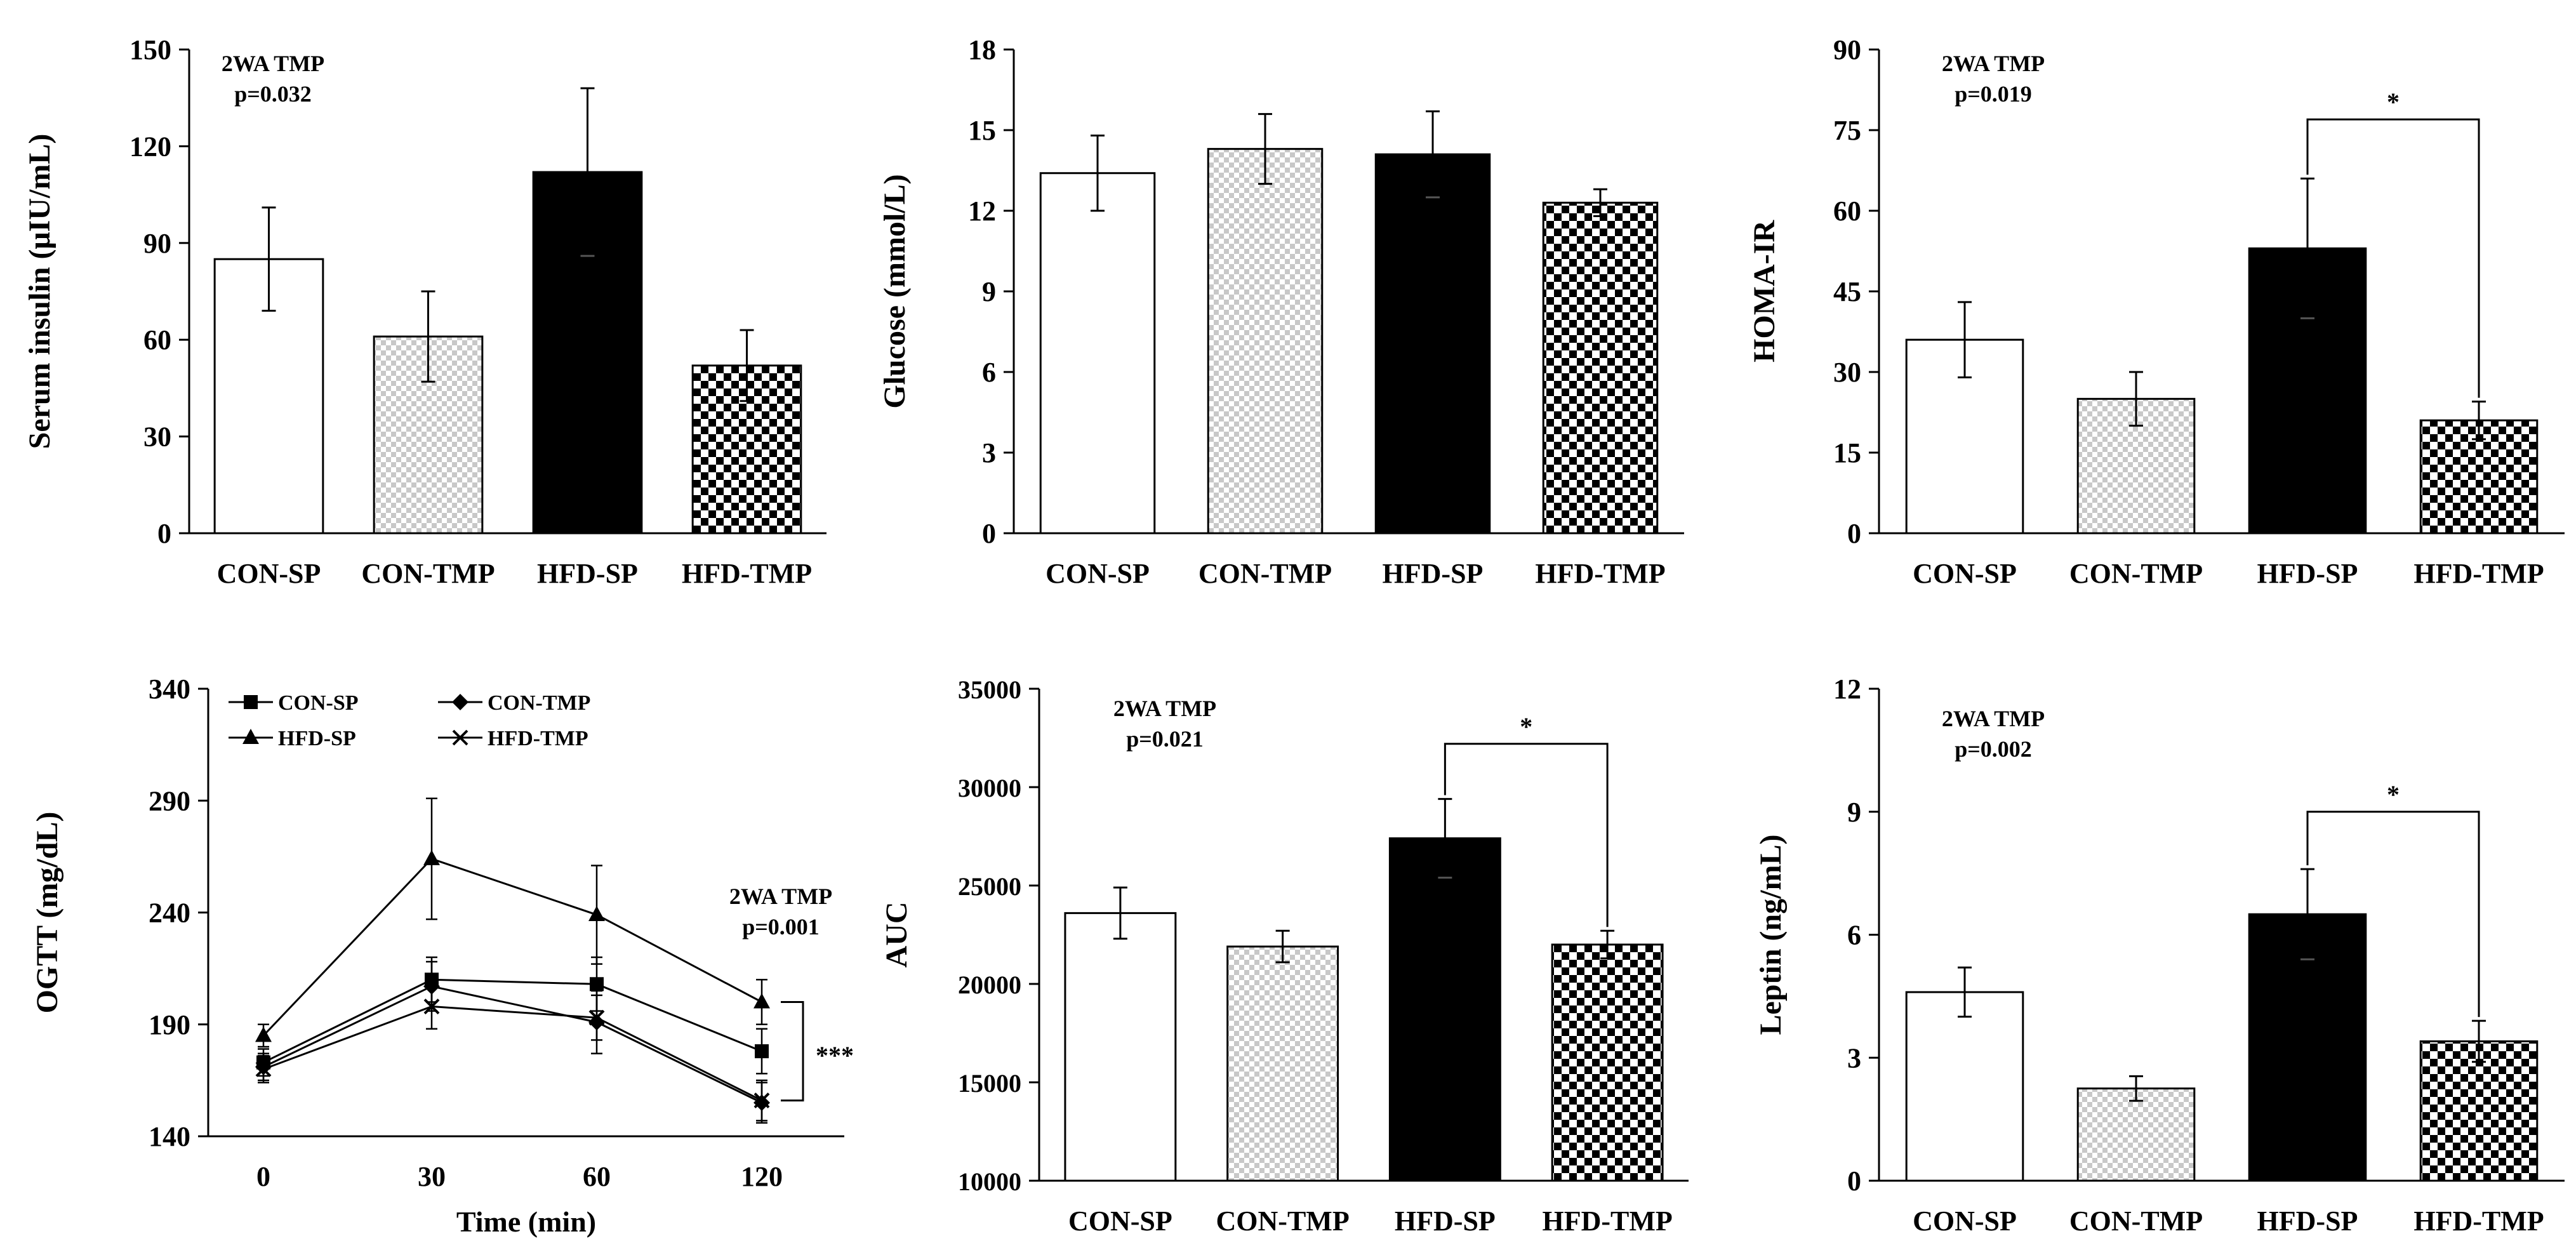 The height and width of the screenshot is (1248, 2576). I want to click on x-tick-label: 30, so click(432, 1176).